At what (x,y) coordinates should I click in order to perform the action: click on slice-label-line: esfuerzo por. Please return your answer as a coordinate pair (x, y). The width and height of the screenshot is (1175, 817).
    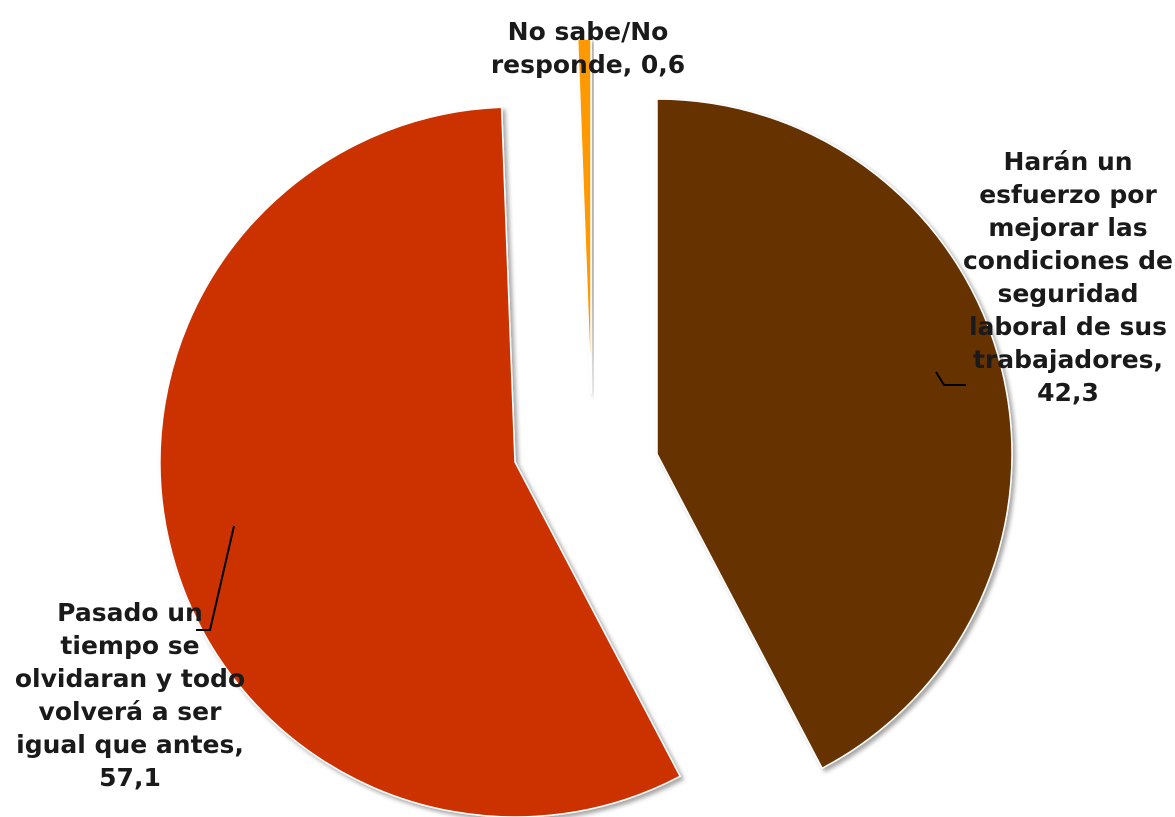
    Looking at the image, I should click on (1068, 194).